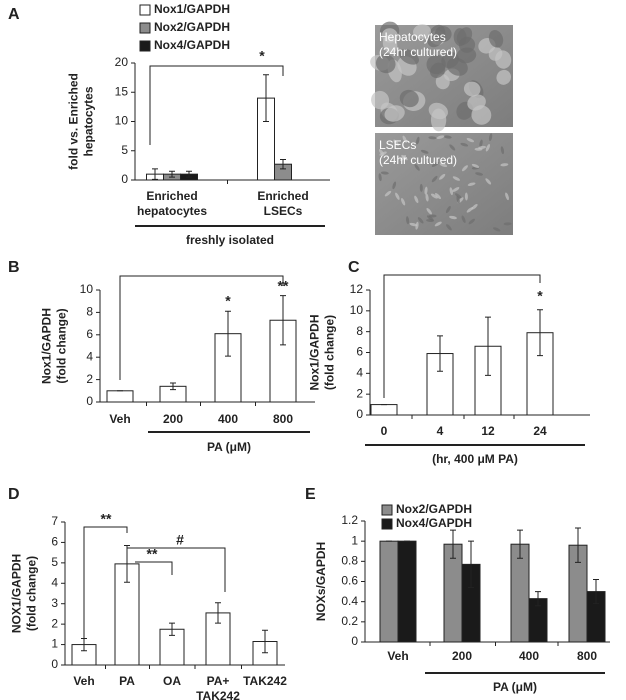 The width and height of the screenshot is (626, 700). What do you see at coordinates (173, 419) in the screenshot?
I see `x-tick-label: 200` at bounding box center [173, 419].